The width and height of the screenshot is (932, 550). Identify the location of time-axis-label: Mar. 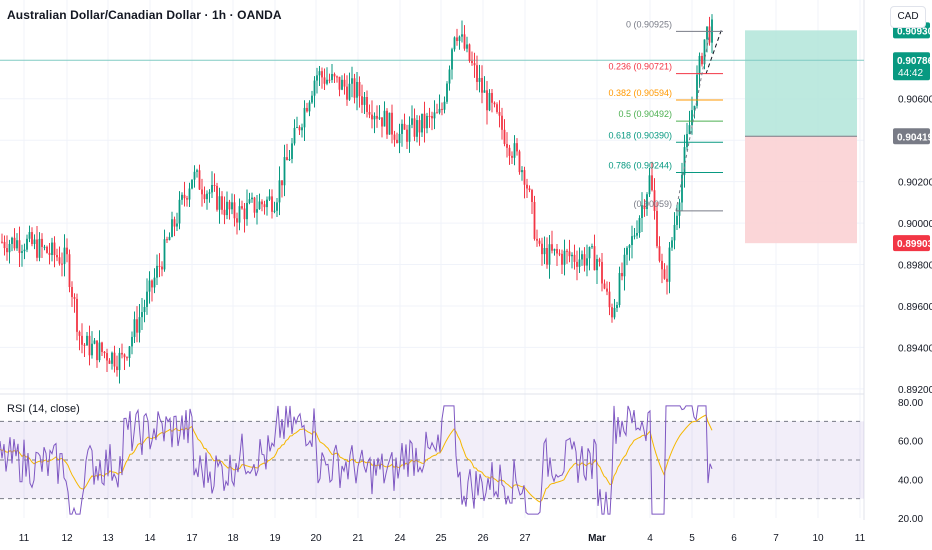
(597, 538).